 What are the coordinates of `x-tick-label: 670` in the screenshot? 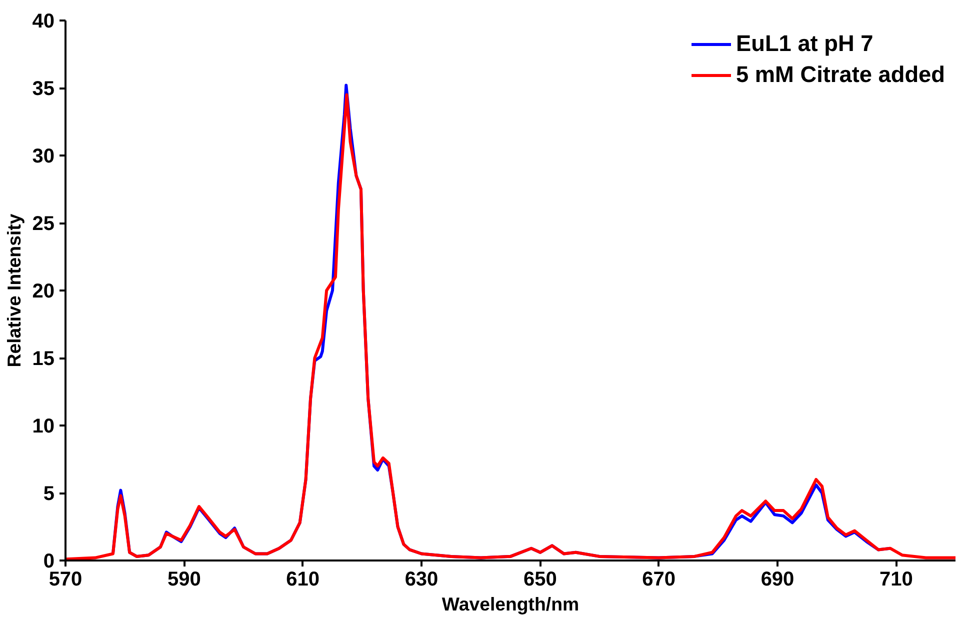 It's located at (659, 579).